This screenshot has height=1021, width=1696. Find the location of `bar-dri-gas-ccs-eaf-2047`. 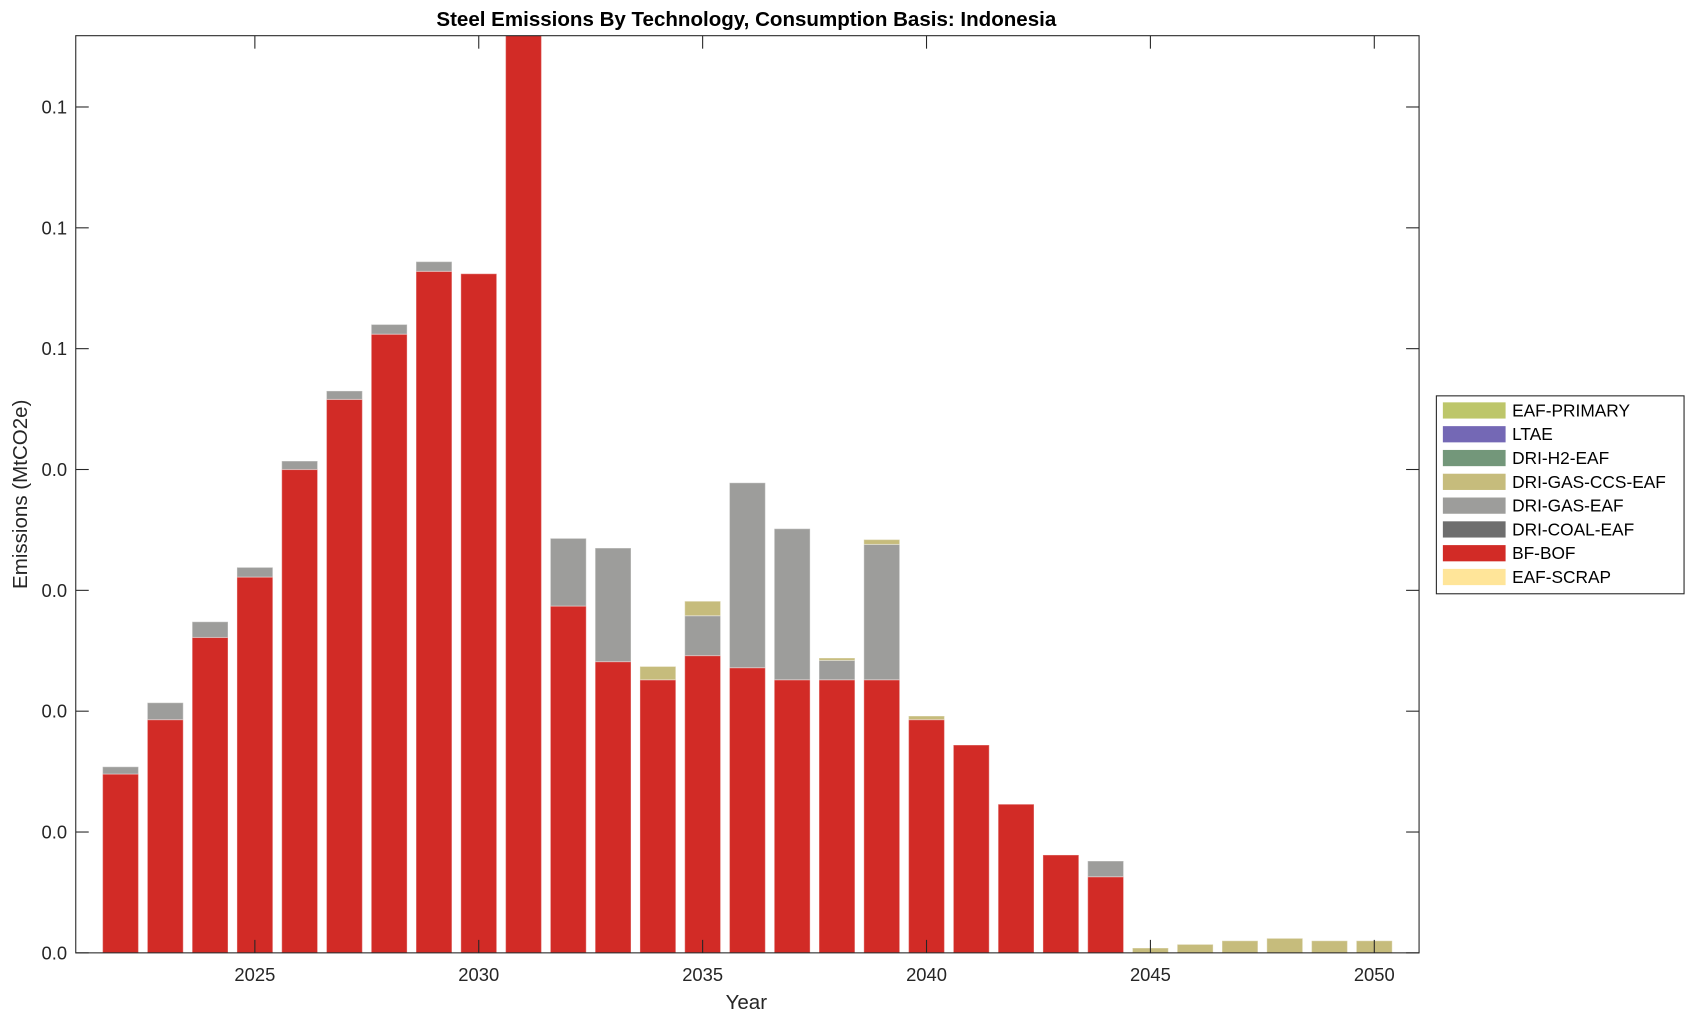

bar-dri-gas-ccs-eaf-2047 is located at coordinates (1240, 946).